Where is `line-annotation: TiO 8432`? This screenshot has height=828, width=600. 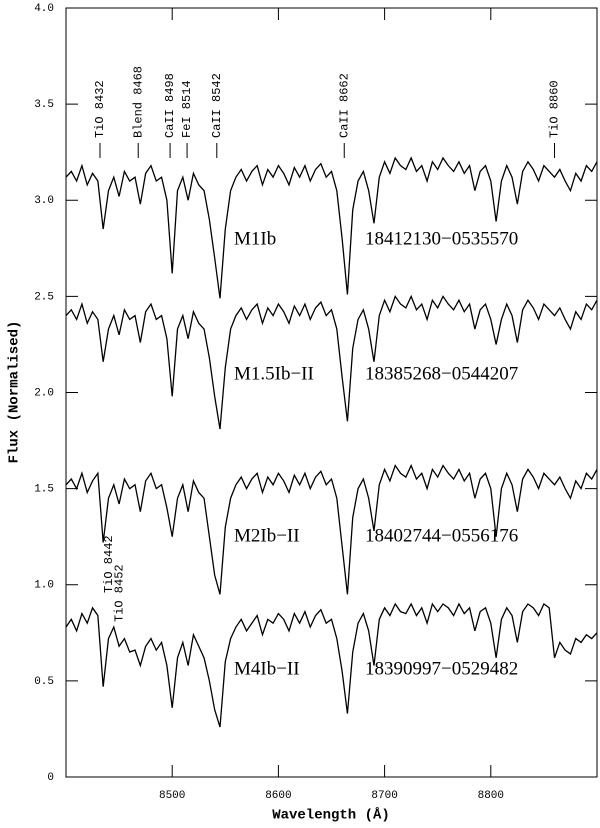 line-annotation: TiO 8432 is located at coordinates (100, 109).